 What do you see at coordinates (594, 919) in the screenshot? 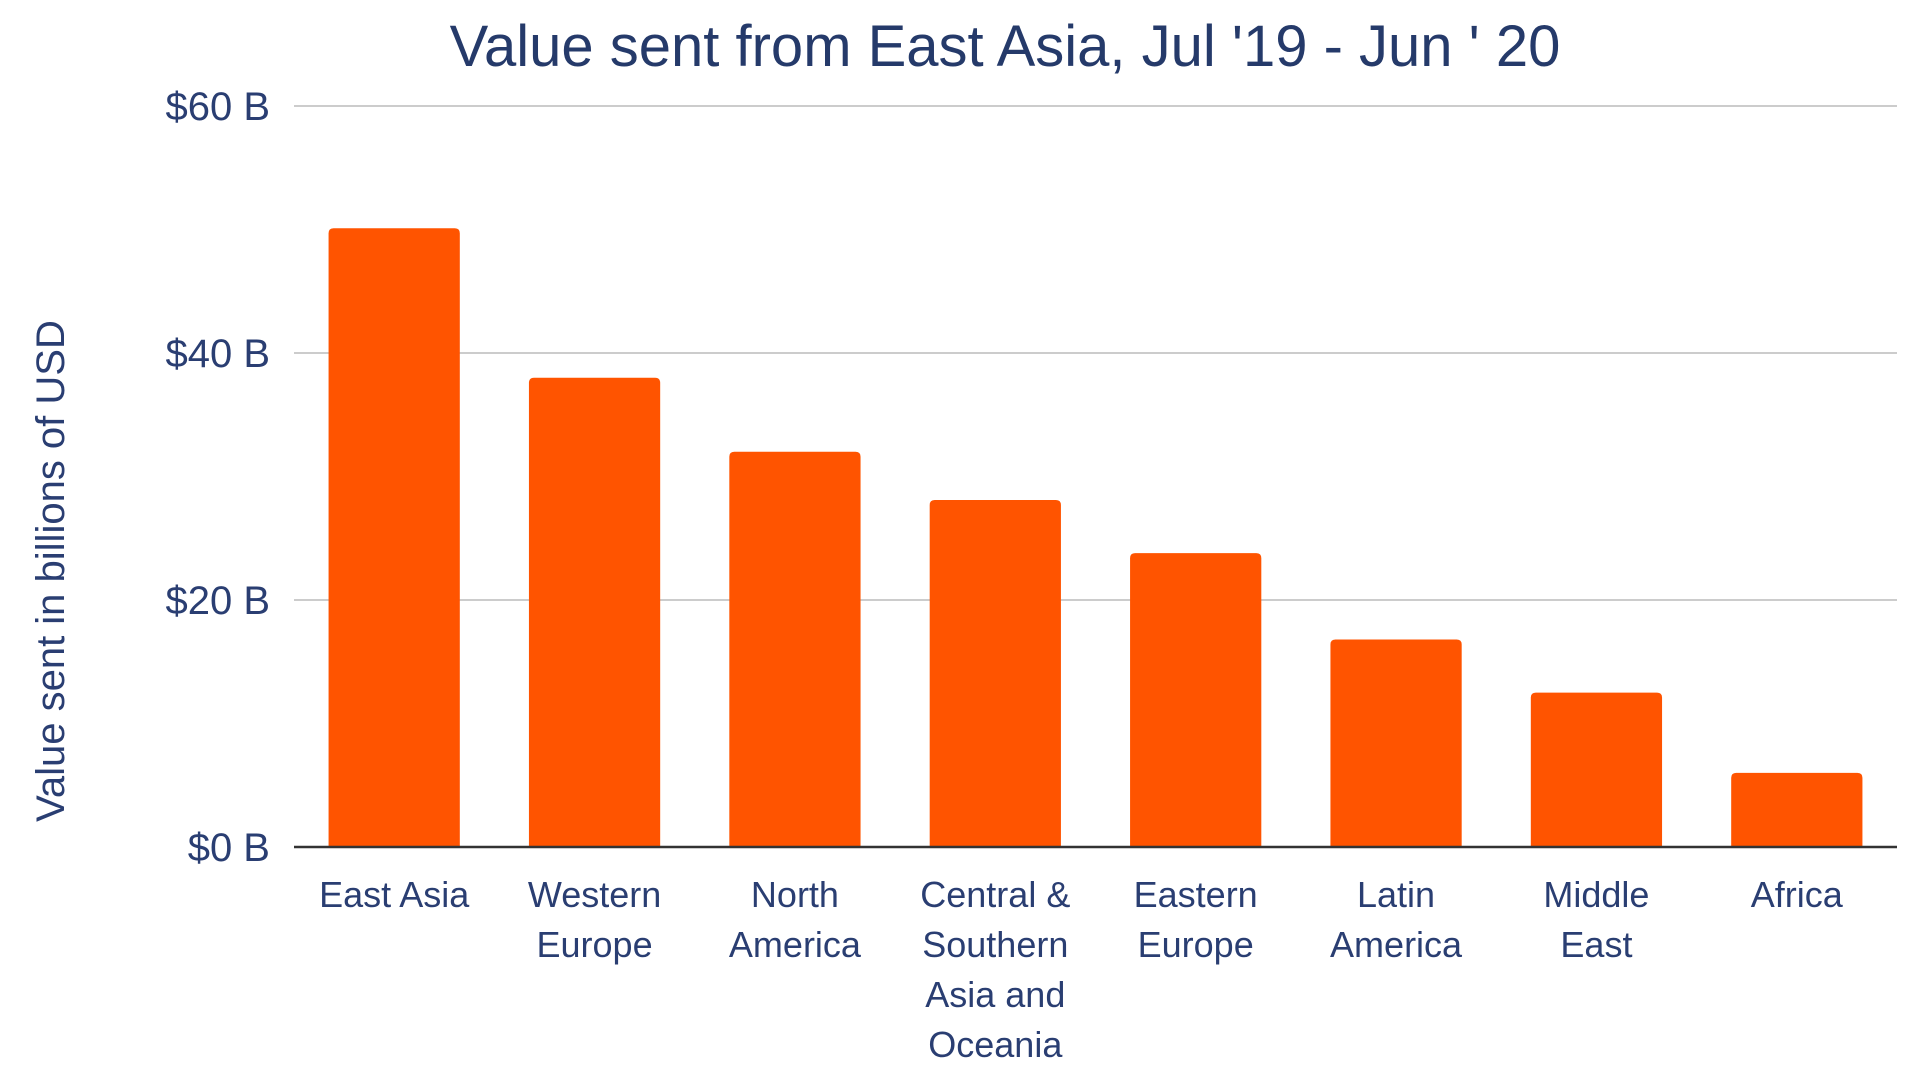
I see `x-tick-label: Western Europe` at bounding box center [594, 919].